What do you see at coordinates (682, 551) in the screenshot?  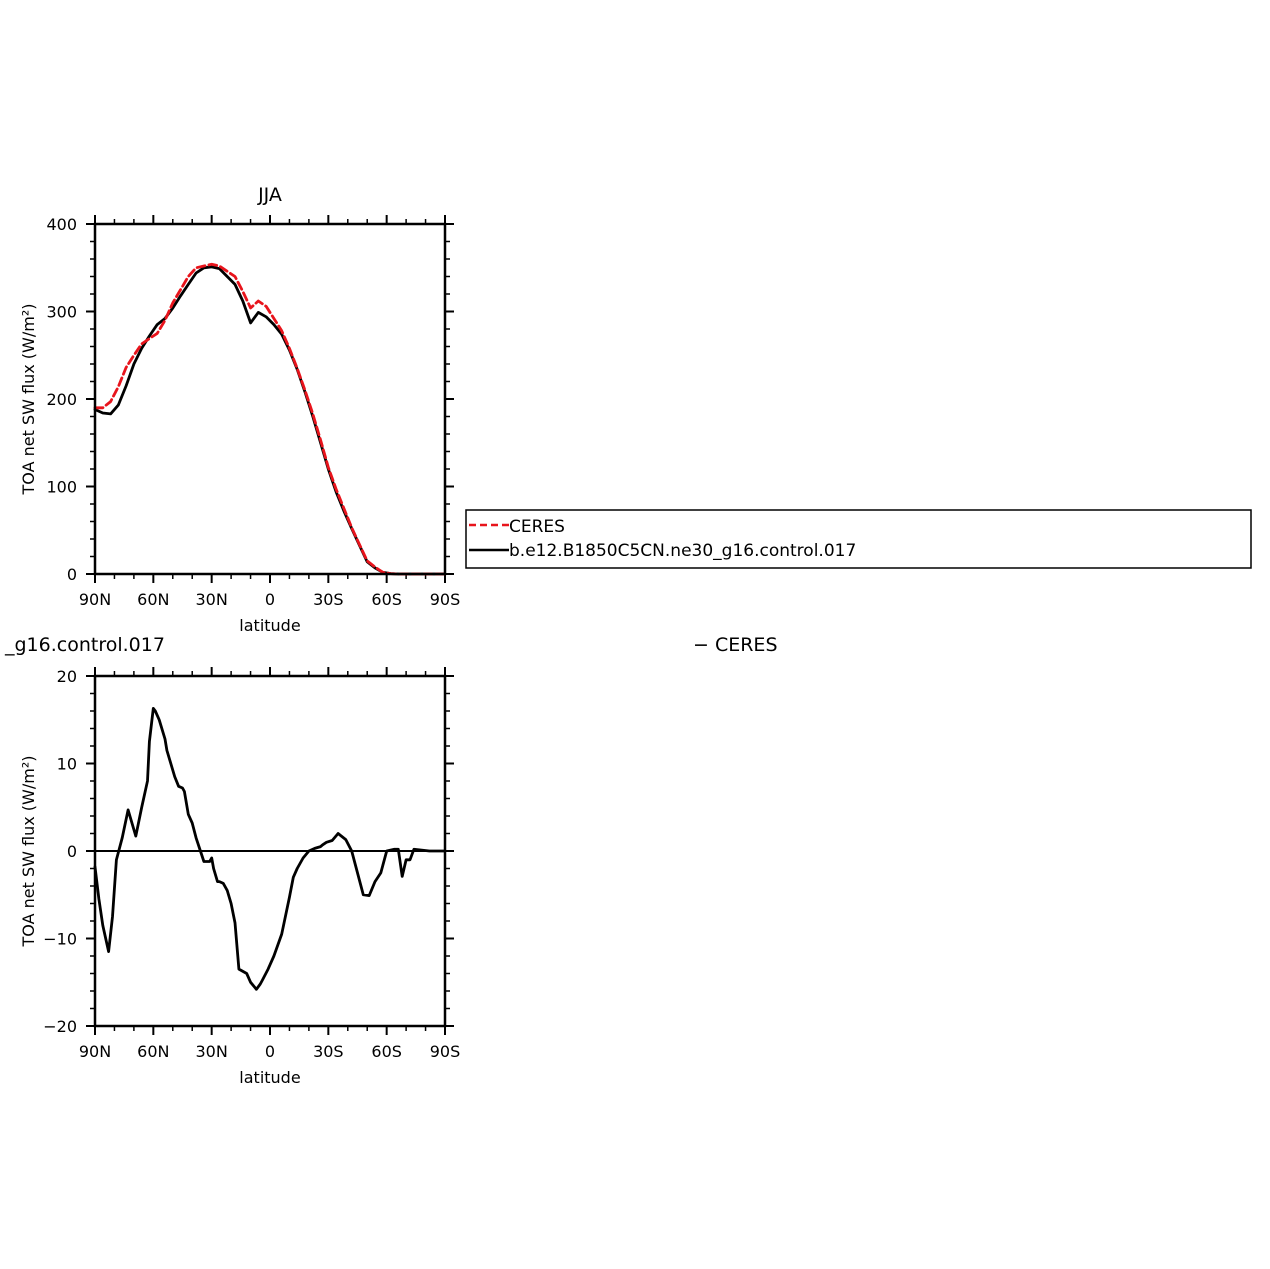 I see `legend-model-label: b.e12.B1850C5CN.ne30_g16.control.017` at bounding box center [682, 551].